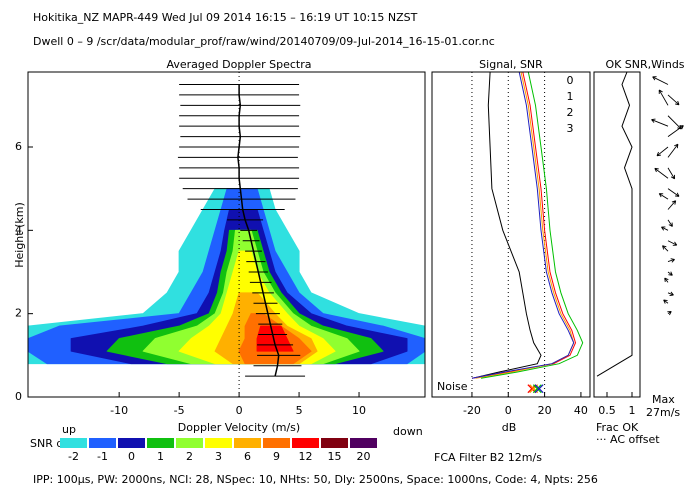  What do you see at coordinates (506, 225) in the screenshot?
I see `reference-series` at bounding box center [506, 225].